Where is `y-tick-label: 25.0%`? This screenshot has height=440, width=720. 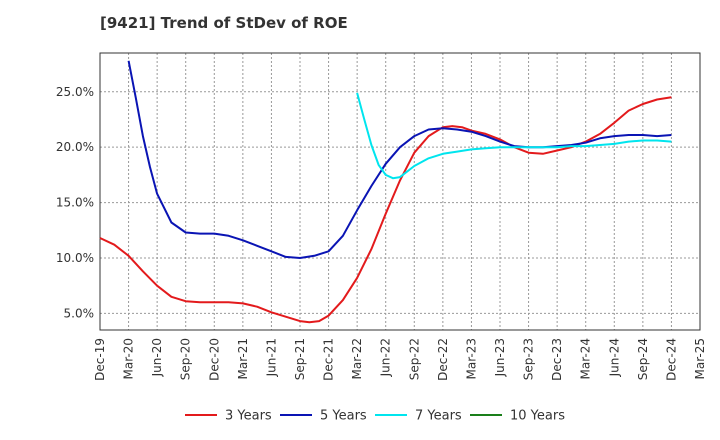 y-tick-label: 25.0% is located at coordinates (75, 92).